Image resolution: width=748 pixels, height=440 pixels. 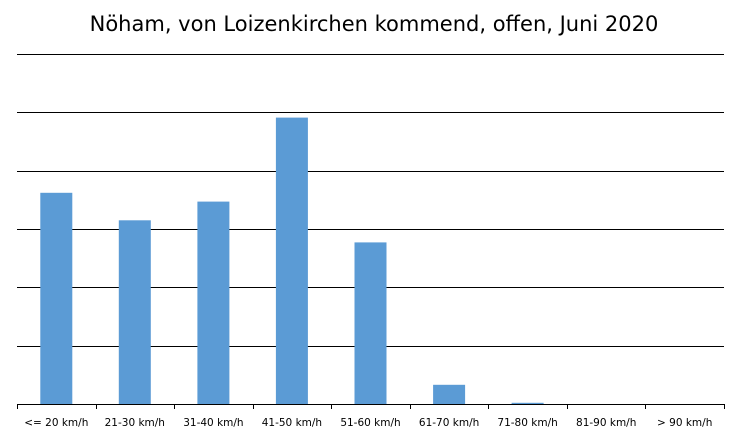 What do you see at coordinates (56, 423) in the screenshot?
I see `x-tick-label: <= 20 km/h` at bounding box center [56, 423].